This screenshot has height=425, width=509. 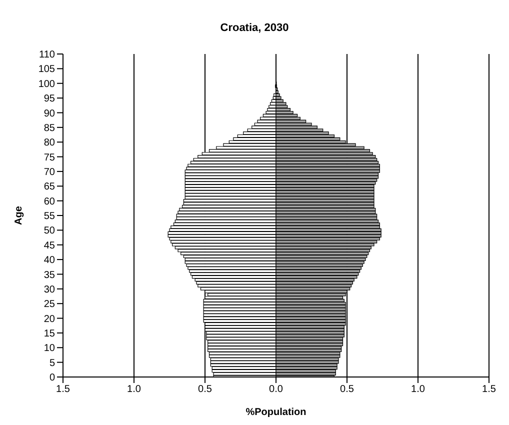 What do you see at coordinates (52, 378) in the screenshot?
I see `y-tick-label: 0` at bounding box center [52, 378].